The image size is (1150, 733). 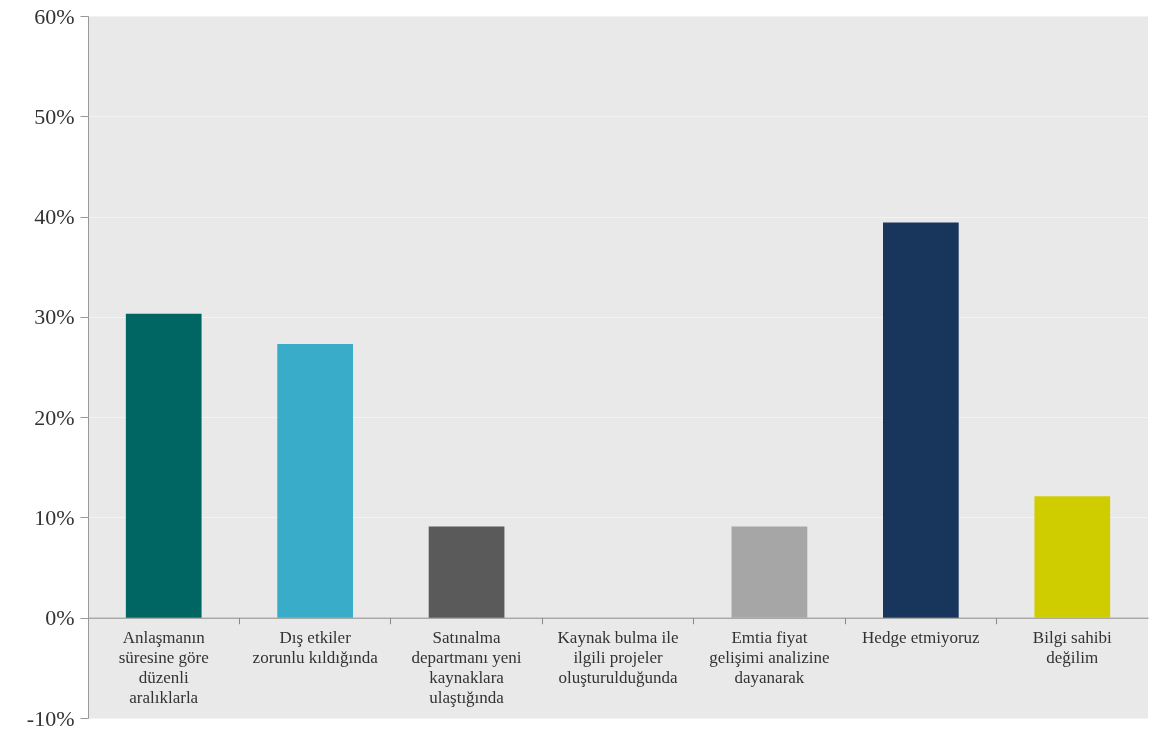 What do you see at coordinates (60, 618) in the screenshot?
I see `y-tick-label: 0%` at bounding box center [60, 618].